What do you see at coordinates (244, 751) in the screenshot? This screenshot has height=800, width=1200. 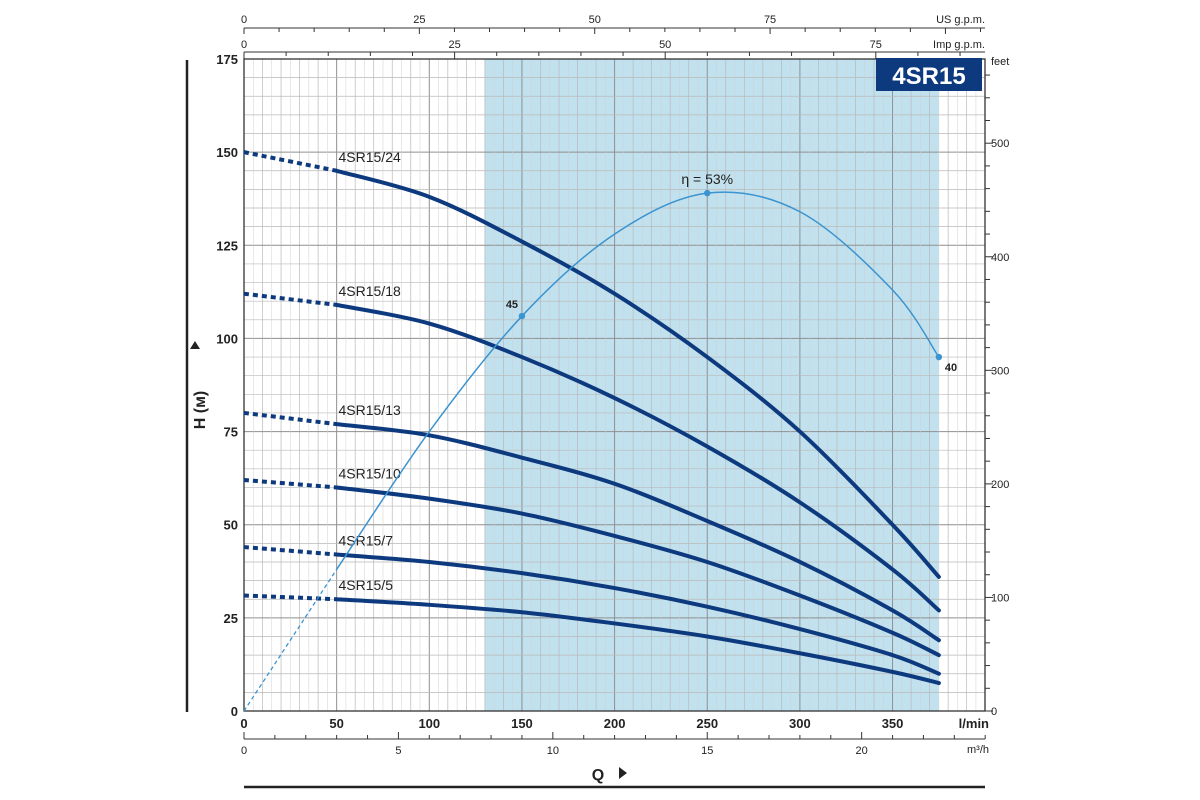 I see `m3h-tick-label: 0` at bounding box center [244, 751].